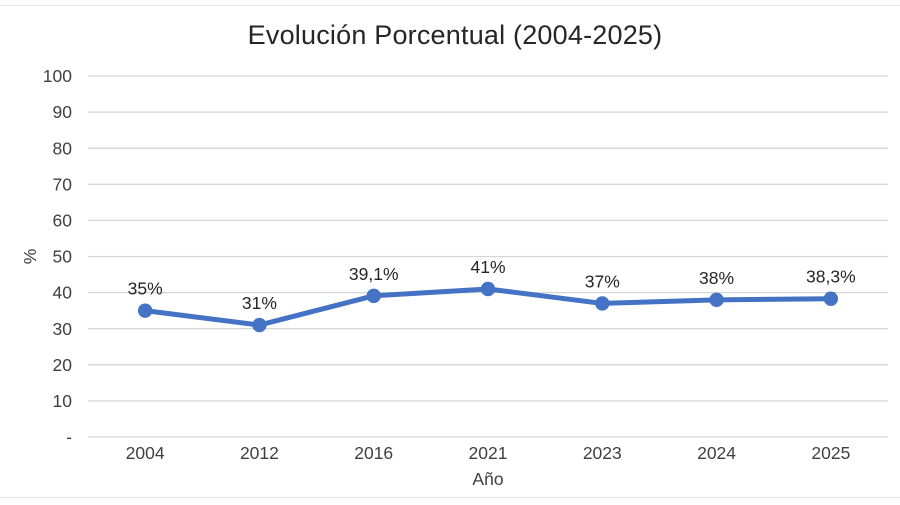 This screenshot has height=505, width=900. I want to click on chart-title: Evolución Porcentual (2004-2025), so click(455, 35).